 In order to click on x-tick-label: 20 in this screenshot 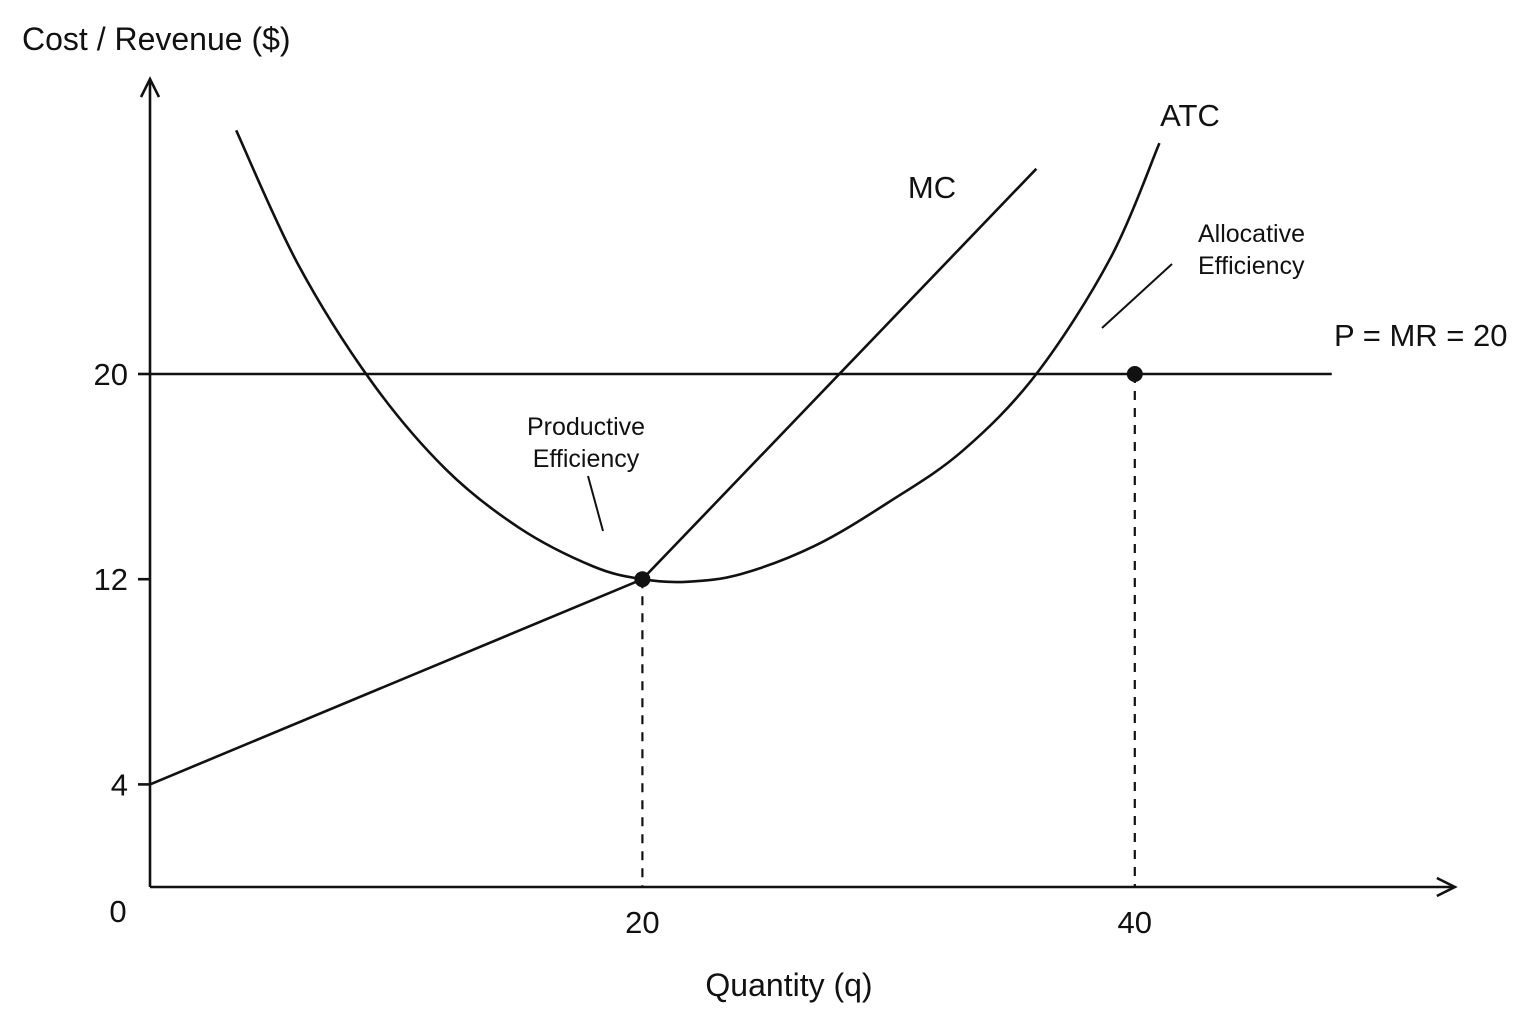, I will do `click(642, 922)`.